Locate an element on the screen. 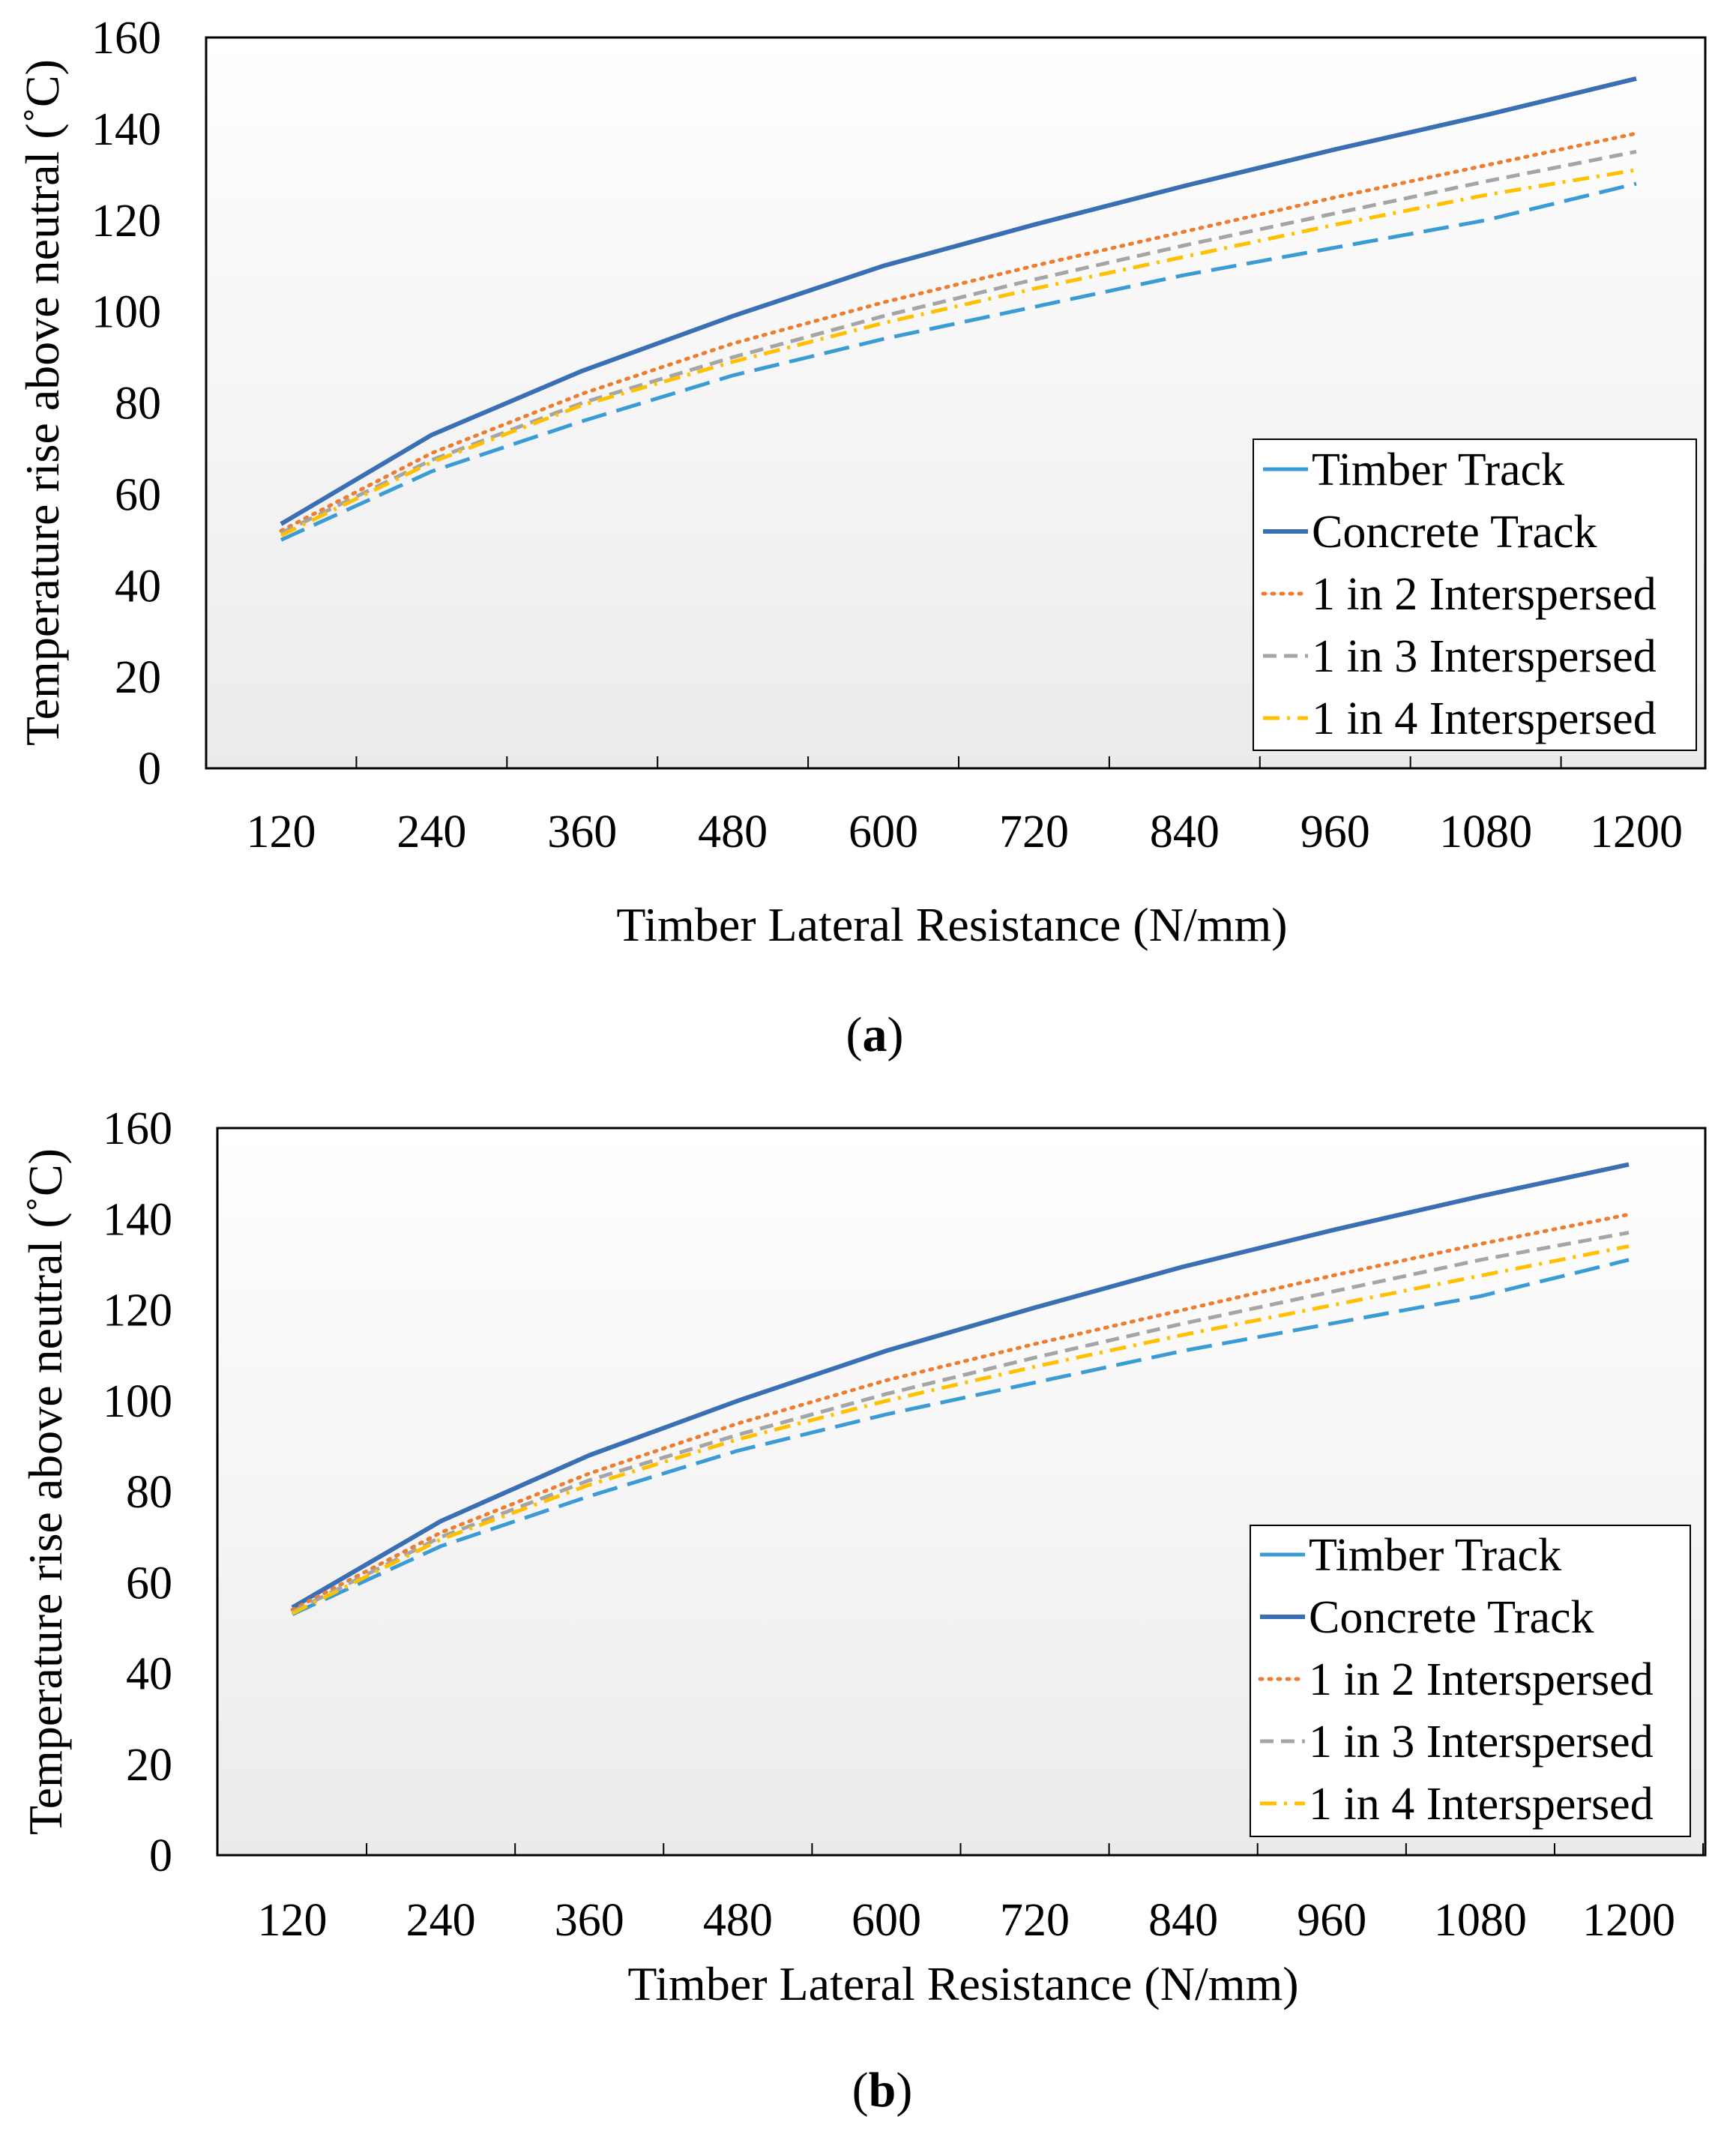  panel-label: (a) is located at coordinates (875, 1034).